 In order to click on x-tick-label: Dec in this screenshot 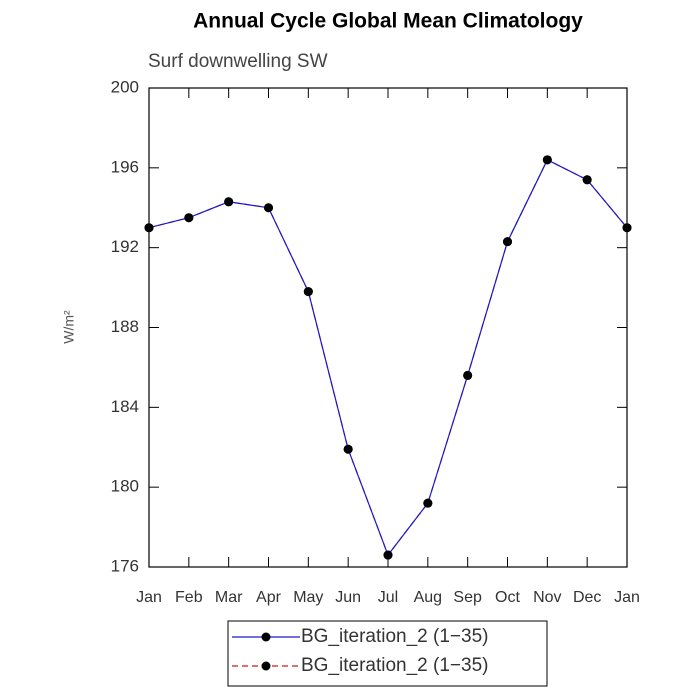, I will do `click(587, 597)`.